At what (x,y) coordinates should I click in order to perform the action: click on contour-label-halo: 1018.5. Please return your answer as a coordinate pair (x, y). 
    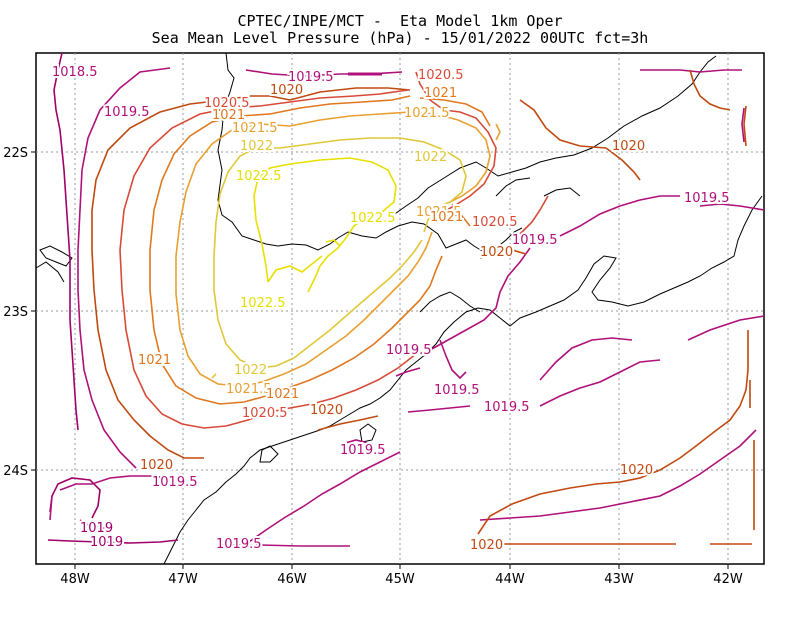
    Looking at the image, I should click on (75, 72).